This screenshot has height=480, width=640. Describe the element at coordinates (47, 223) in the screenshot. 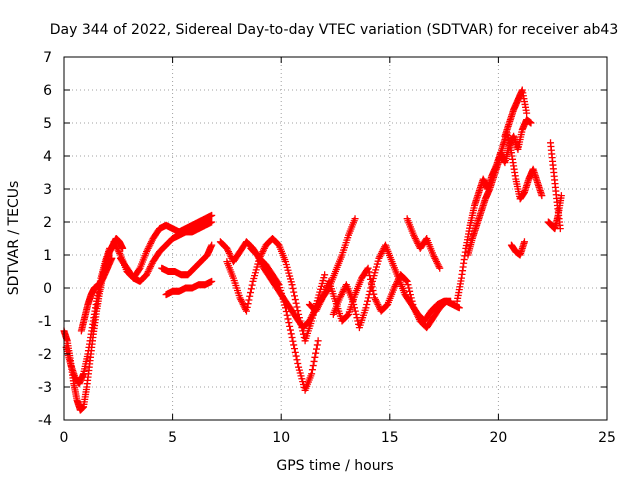

I see `y-tick-label: 2` at that location.